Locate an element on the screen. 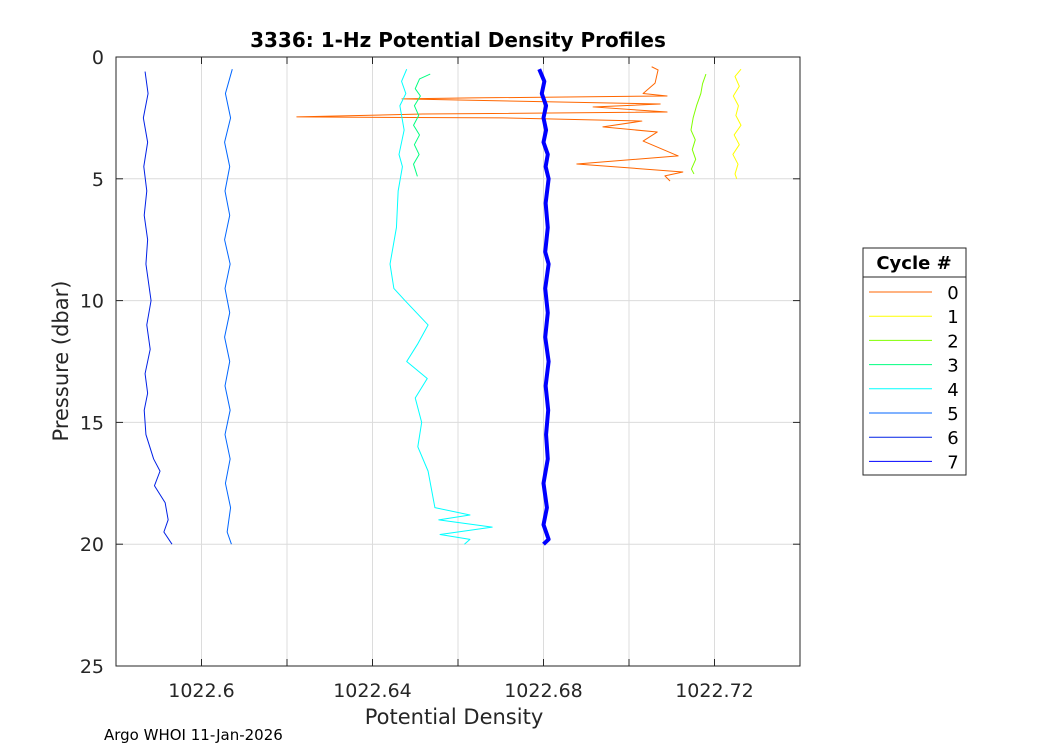 The width and height of the screenshot is (1050, 750). x-tick-label: 1022.68 is located at coordinates (543, 691).